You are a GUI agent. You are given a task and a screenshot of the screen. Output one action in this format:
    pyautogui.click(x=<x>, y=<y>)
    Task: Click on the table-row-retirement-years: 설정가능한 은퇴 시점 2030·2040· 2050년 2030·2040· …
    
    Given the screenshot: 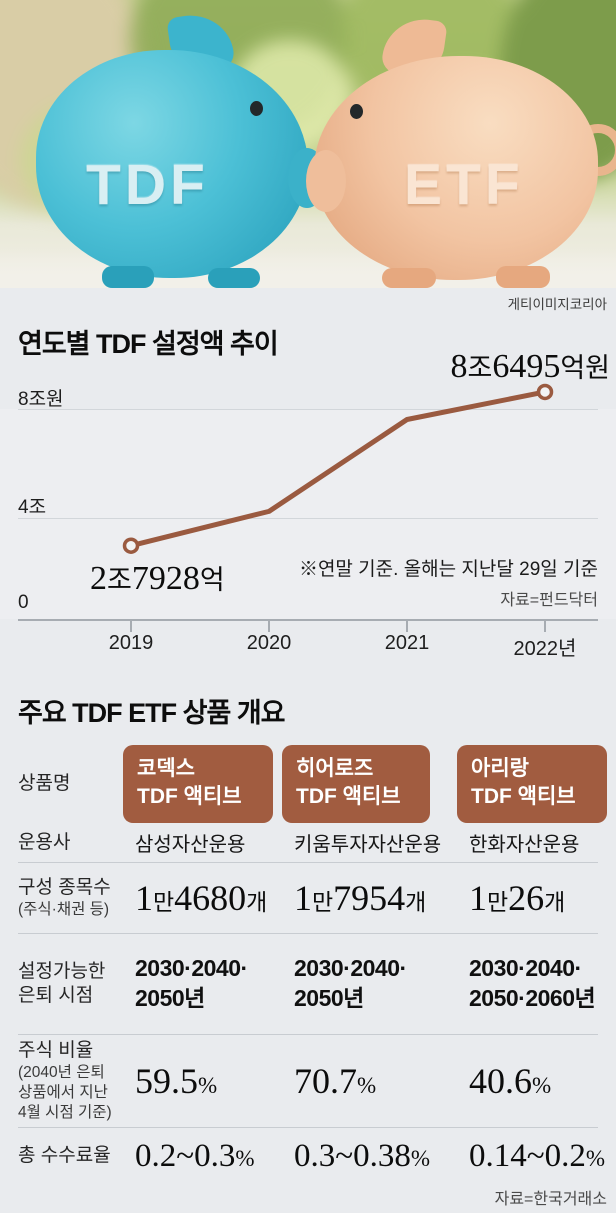 What is the action you would take?
    pyautogui.click(x=308, y=984)
    